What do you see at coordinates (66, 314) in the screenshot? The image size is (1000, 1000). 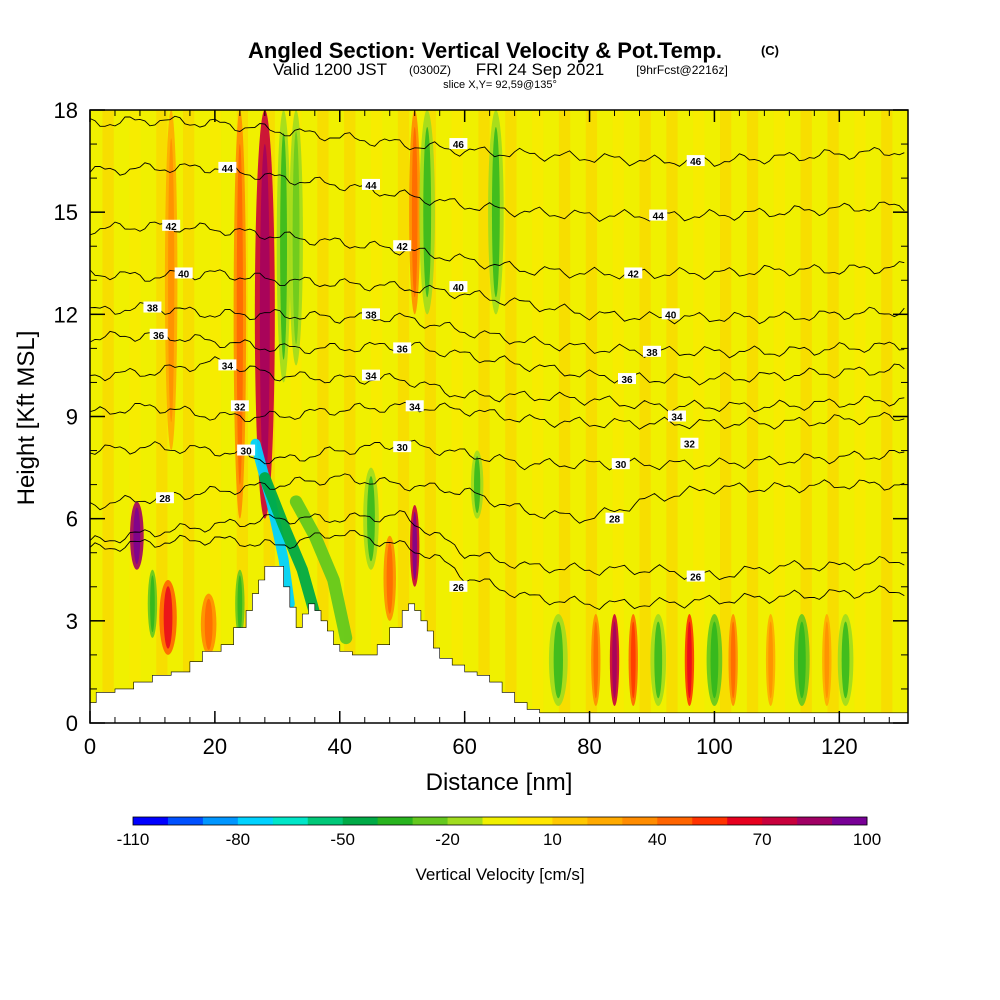 I see `y-tick-label: 12` at bounding box center [66, 314].